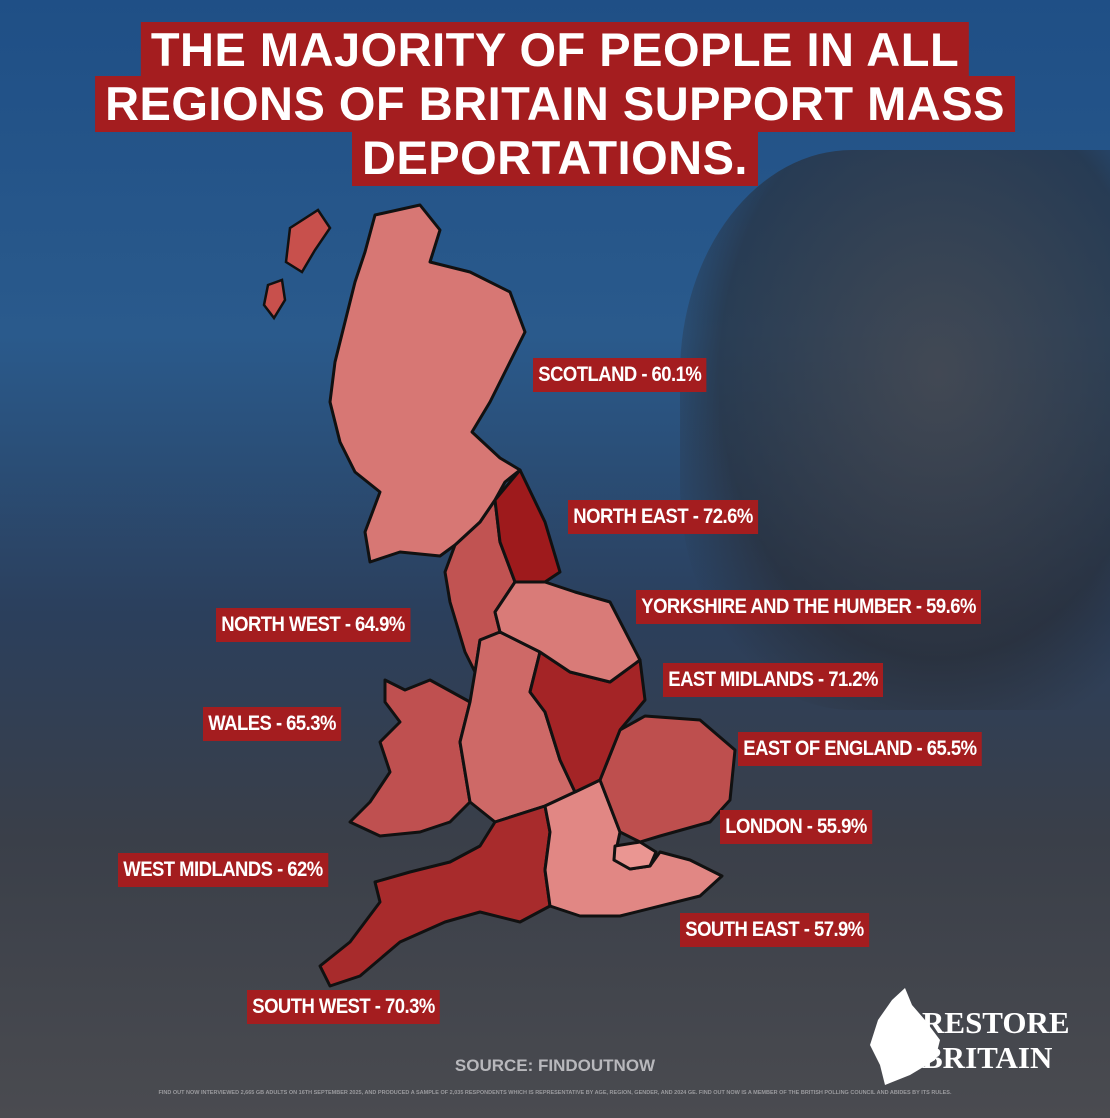  What do you see at coordinates (663, 517) in the screenshot?
I see `region-label: NORTH EAST - 72.6%` at bounding box center [663, 517].